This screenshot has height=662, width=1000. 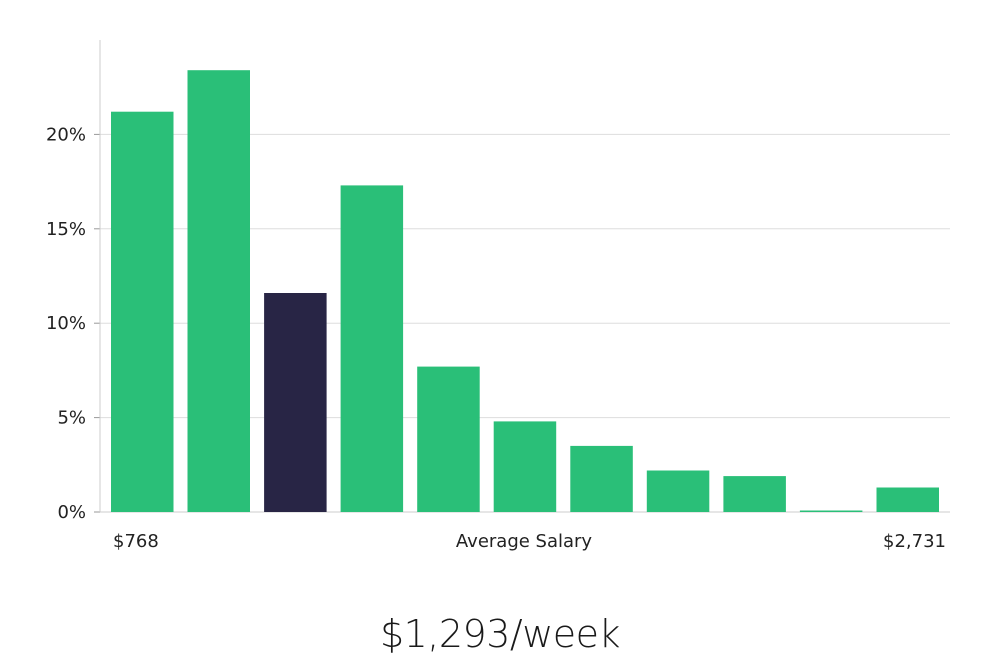 I want to click on y-tick-label: 20%, so click(x=66, y=134).